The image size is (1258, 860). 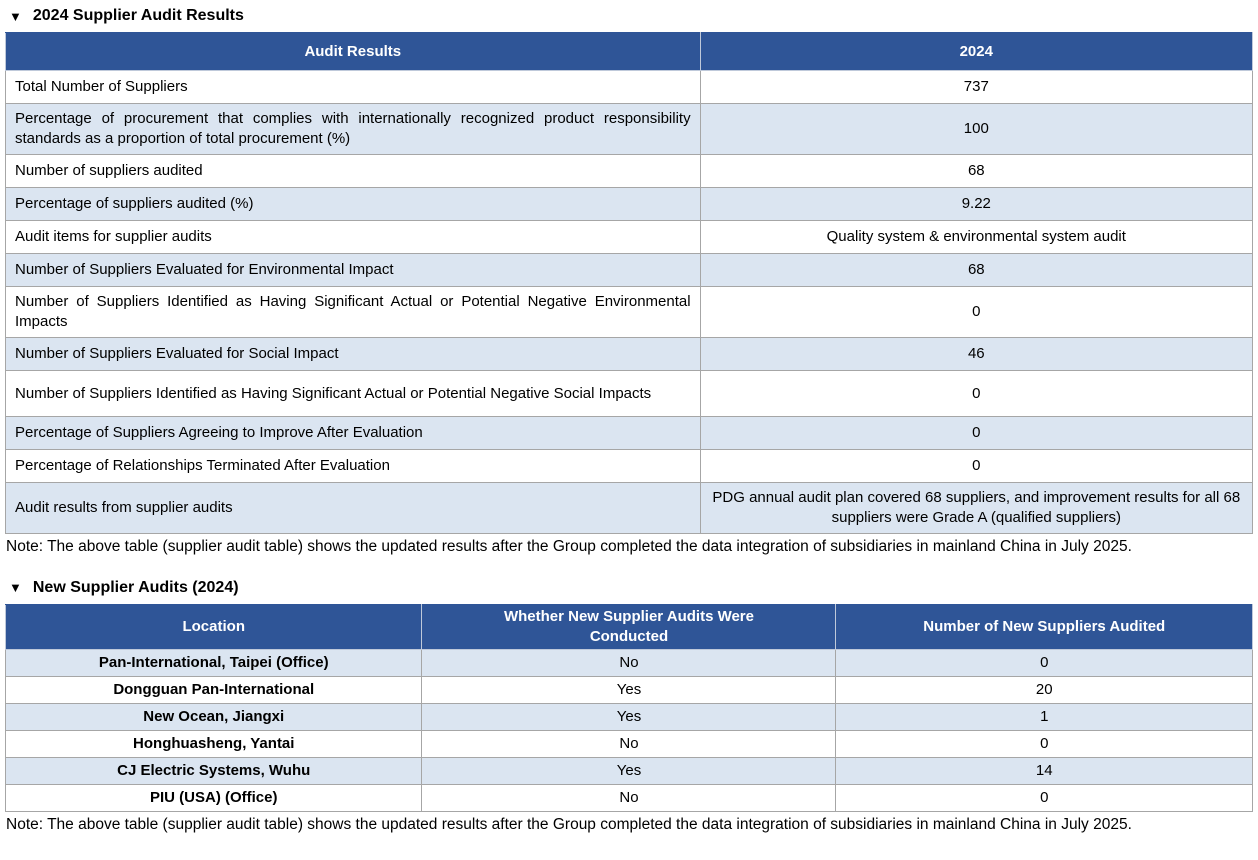 I want to click on table-row: Percentage of suppliers audited (%) 9.22, so click(x=629, y=204).